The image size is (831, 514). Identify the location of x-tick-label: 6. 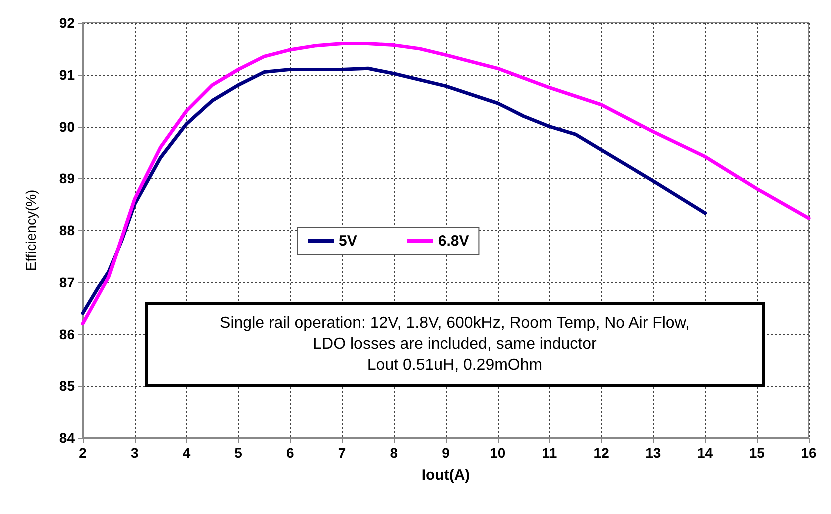
(290, 453).